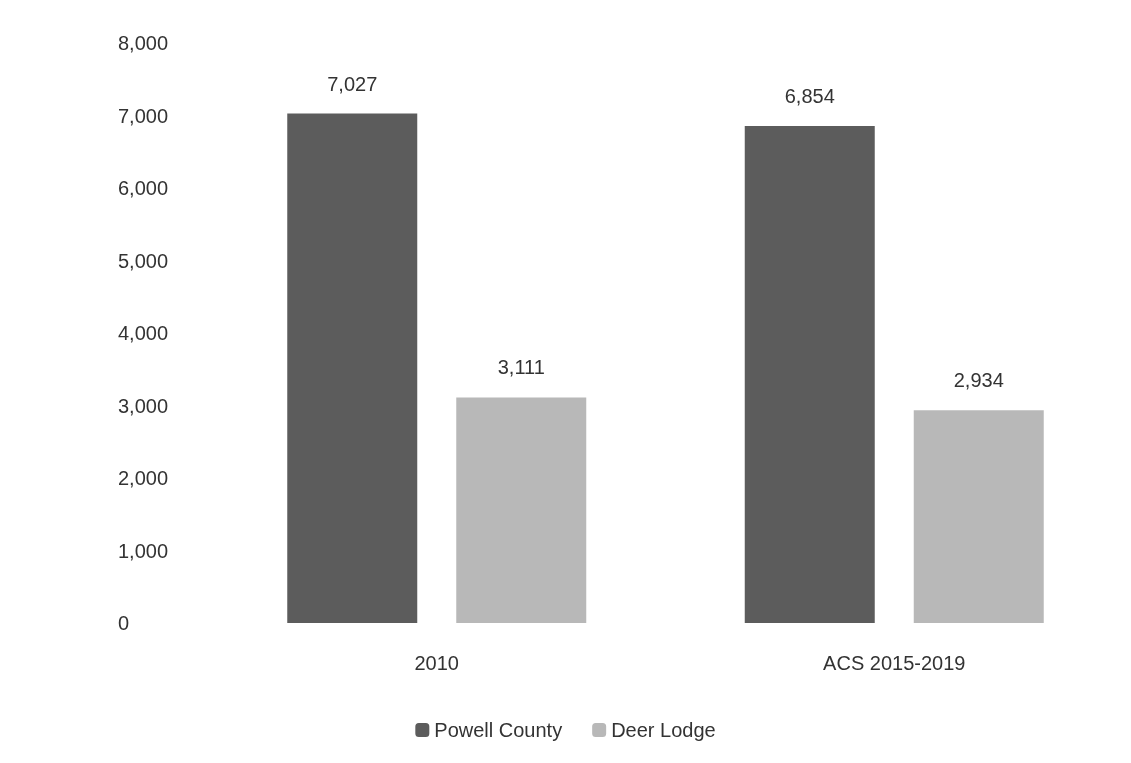 The height and width of the screenshot is (763, 1131). I want to click on y-tick-label: 5,000, so click(143, 260).